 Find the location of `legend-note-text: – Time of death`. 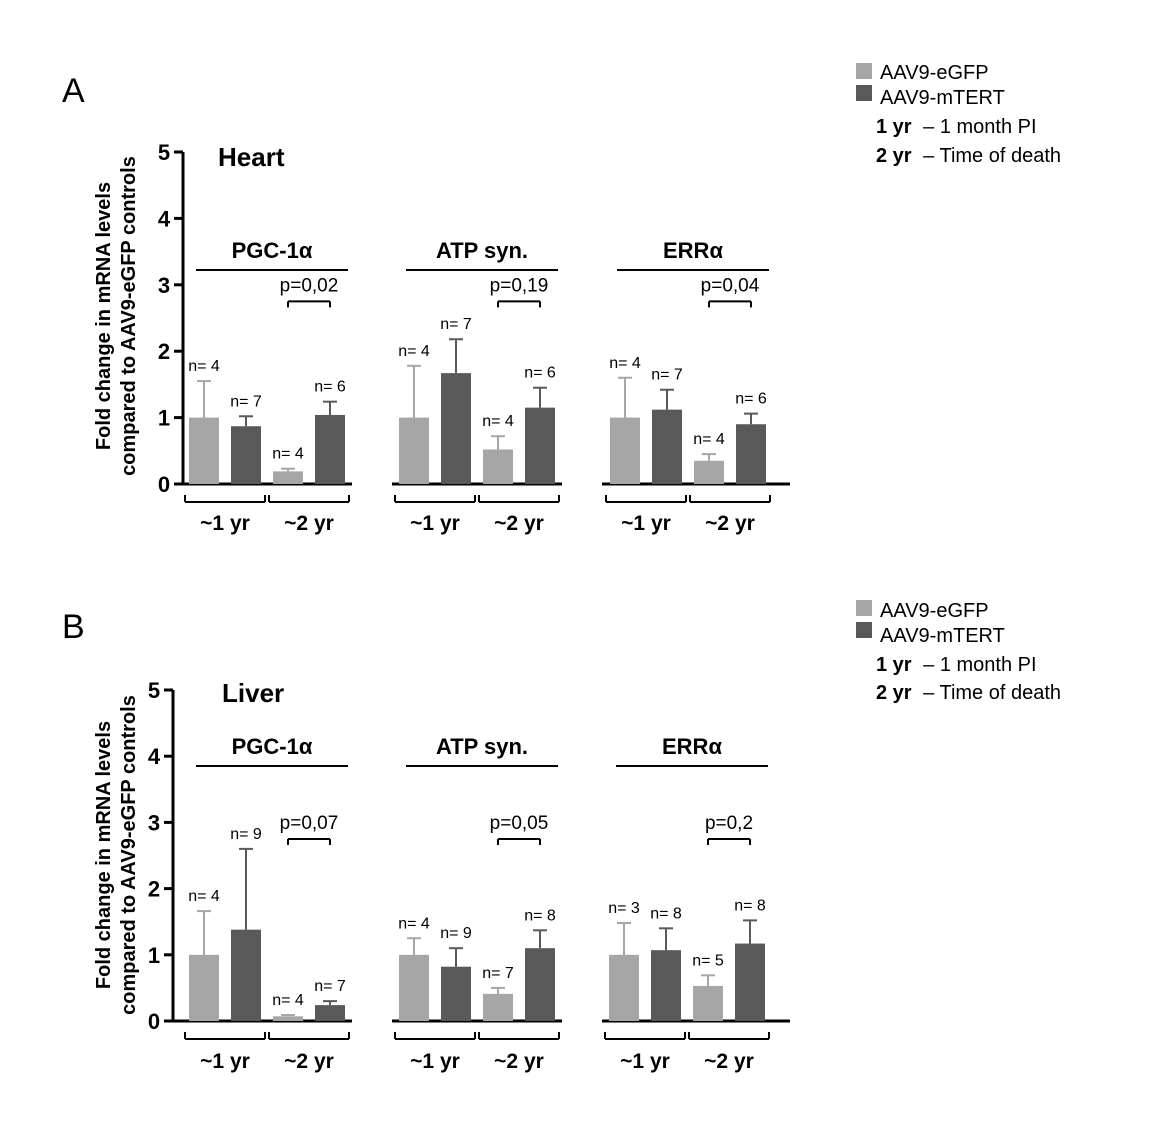

legend-note-text: – Time of death is located at coordinates (992, 156).